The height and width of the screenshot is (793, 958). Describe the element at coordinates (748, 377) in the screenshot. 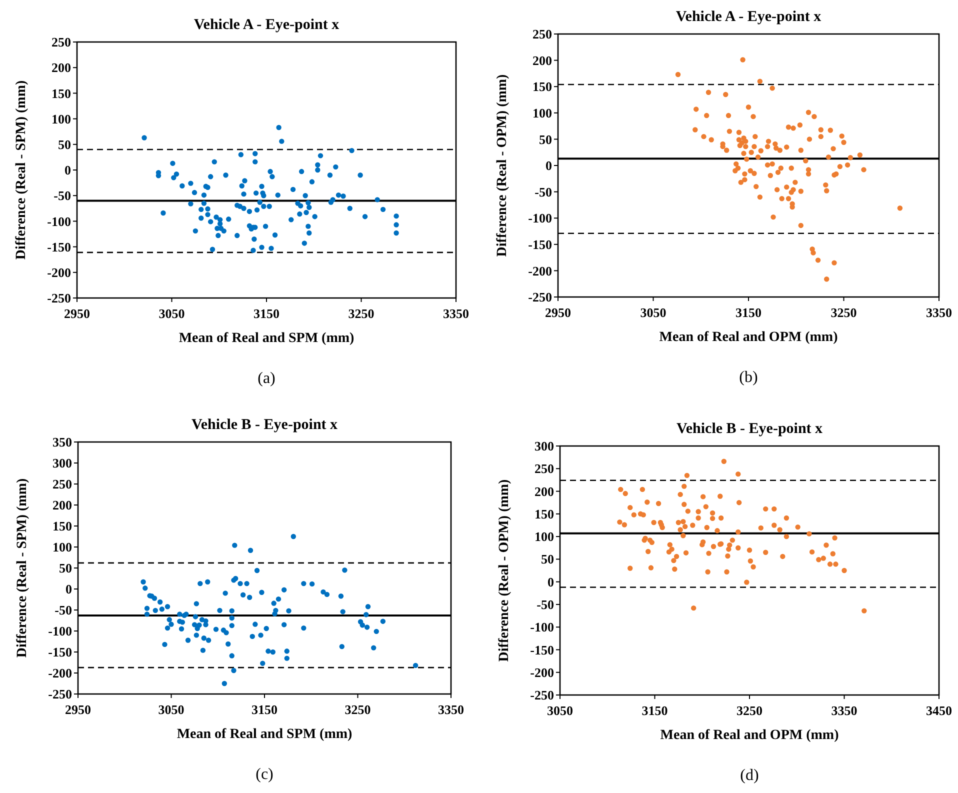

I see `text: (b)` at that location.